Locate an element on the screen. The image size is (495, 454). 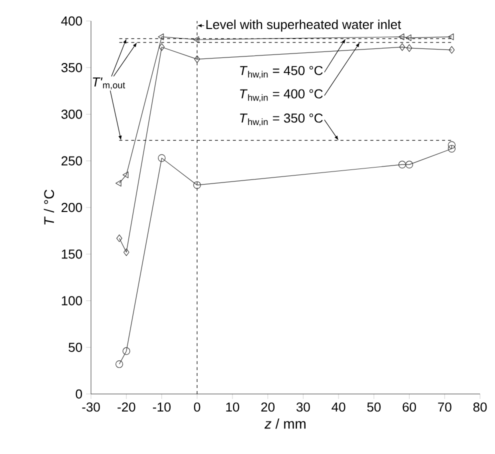
x-tick-label: 0 is located at coordinates (197, 407).